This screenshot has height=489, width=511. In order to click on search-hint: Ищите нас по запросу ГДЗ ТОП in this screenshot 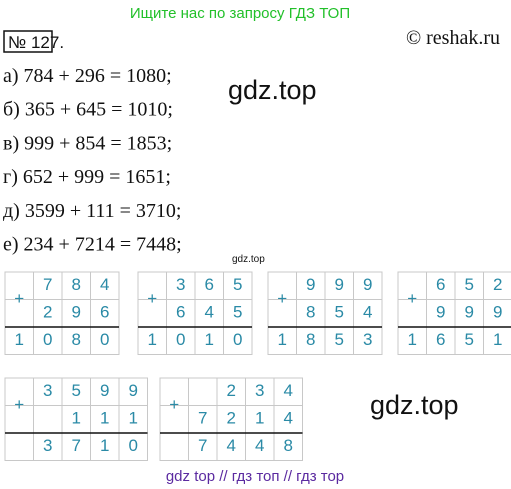, I will do `click(240, 13)`.